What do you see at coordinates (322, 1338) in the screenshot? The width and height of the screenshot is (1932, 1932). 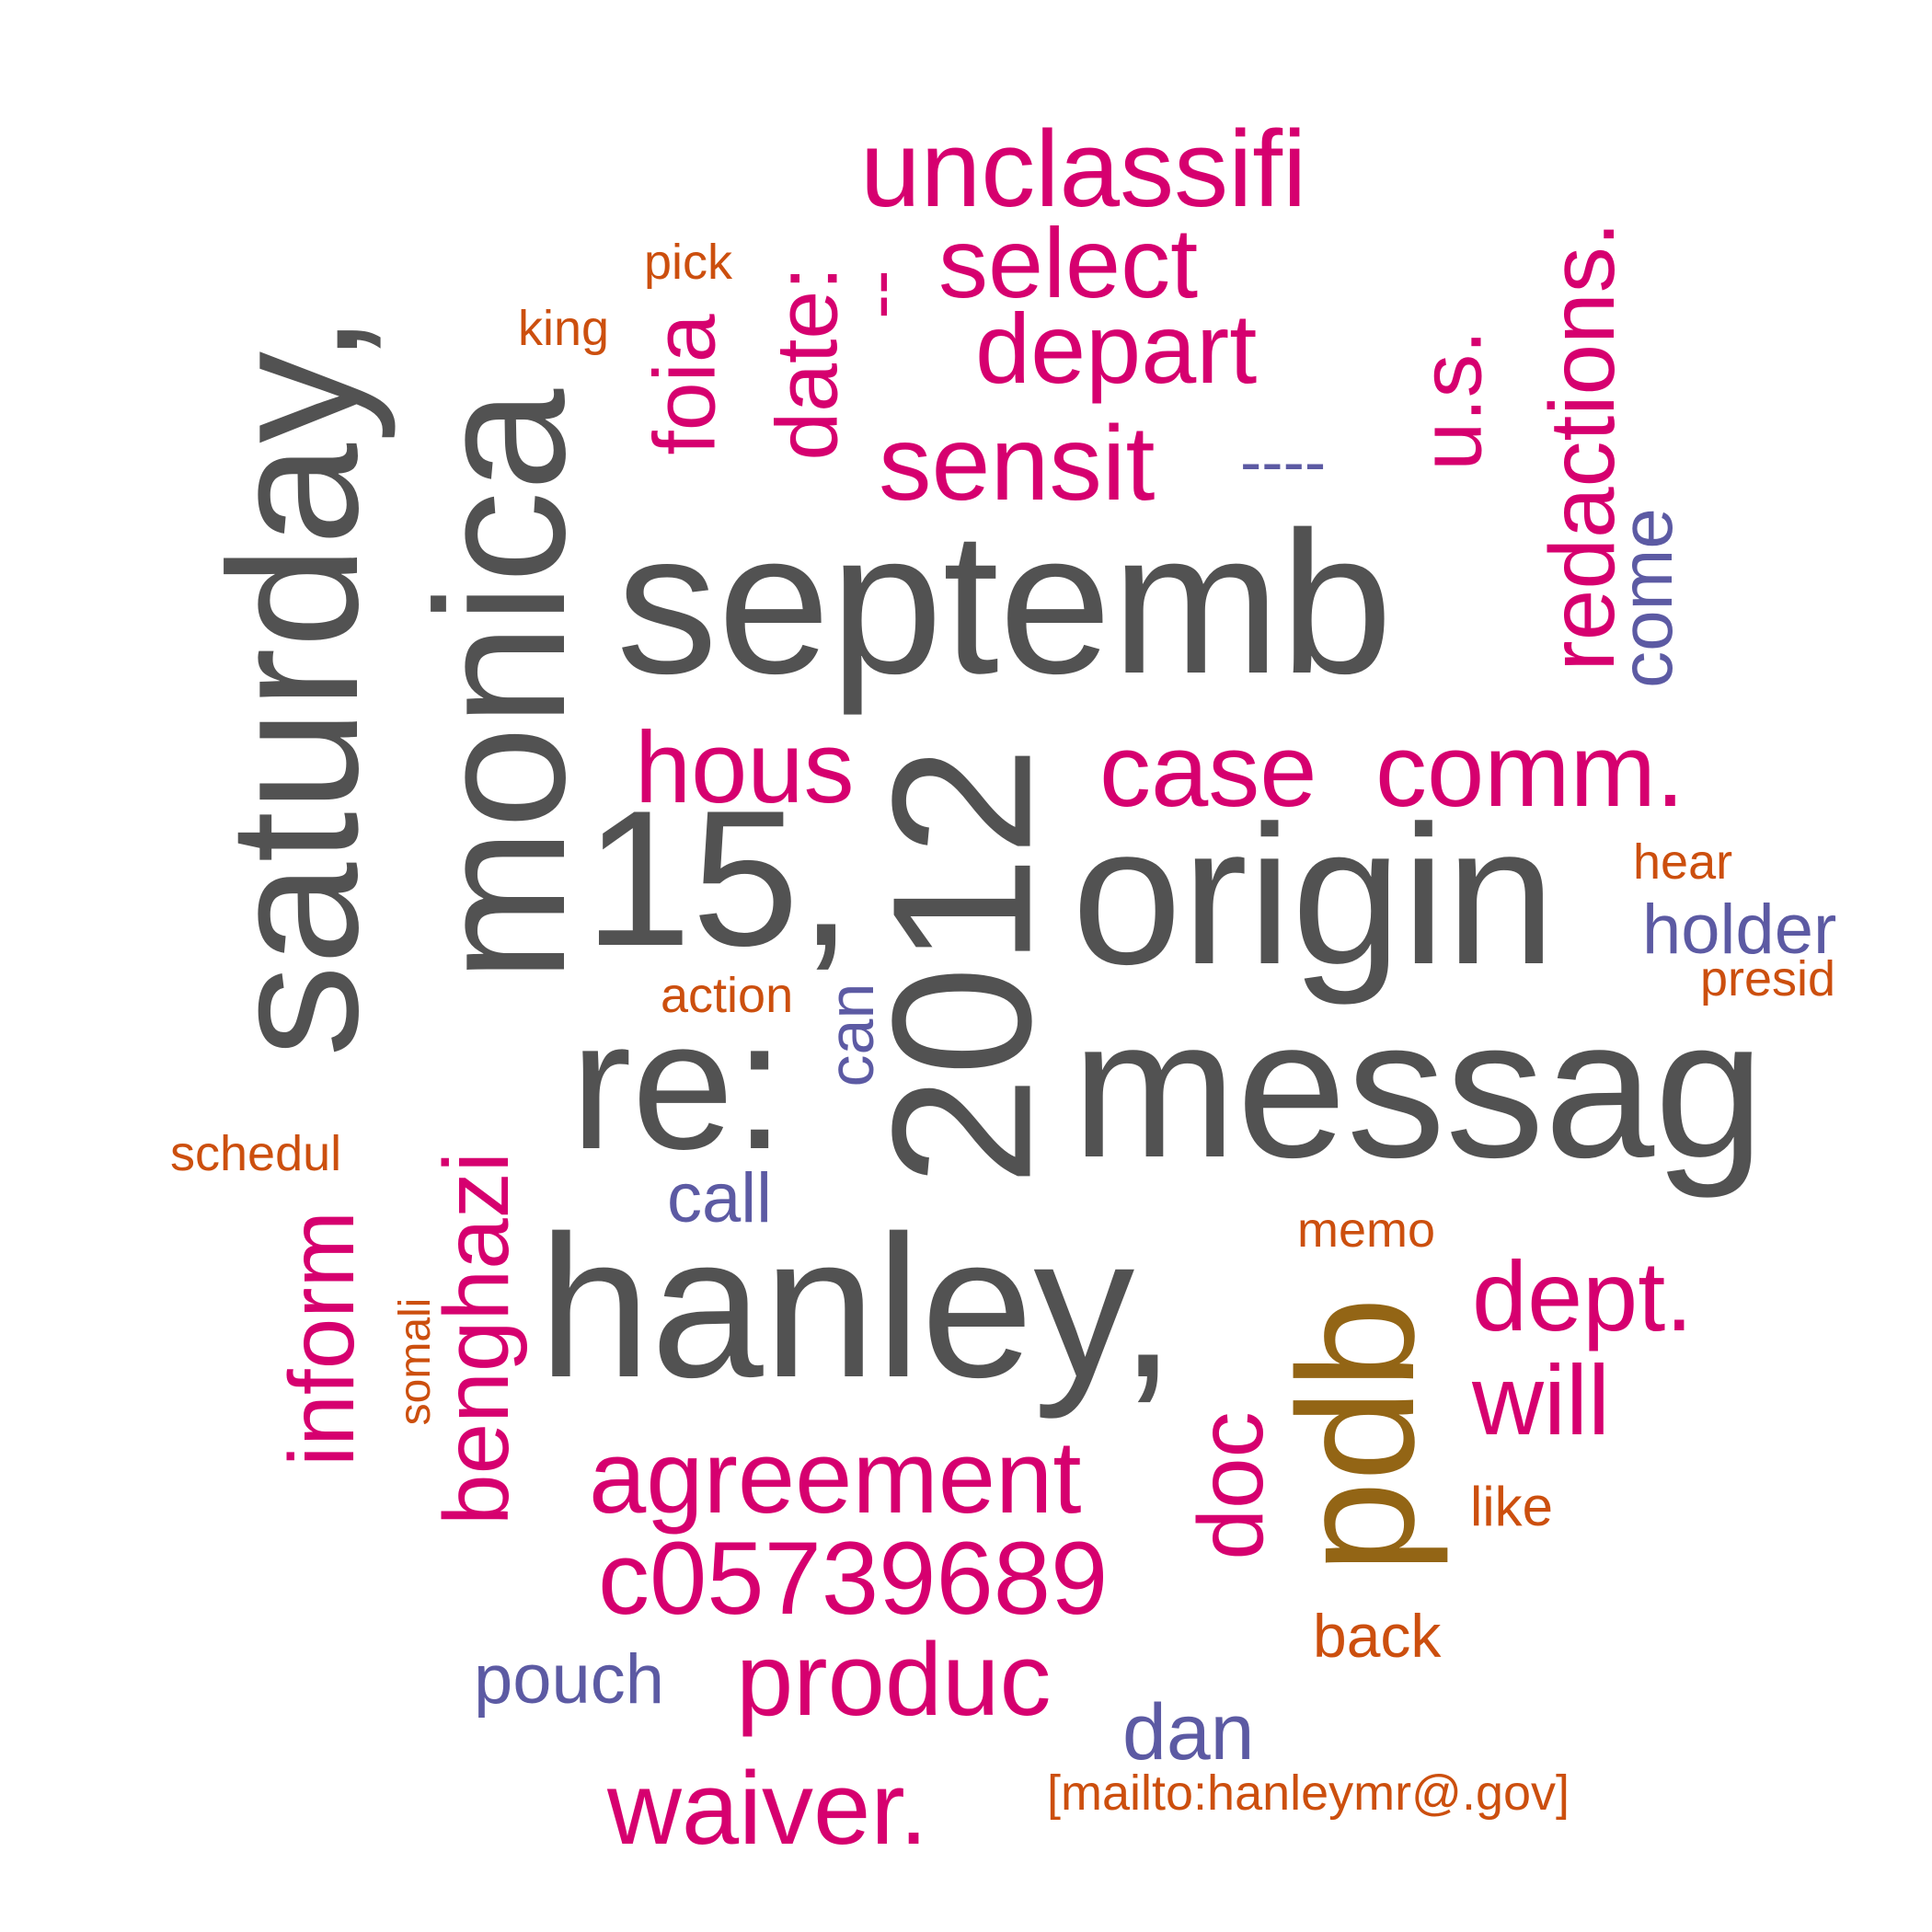 I see `word-inform: inform` at bounding box center [322, 1338].